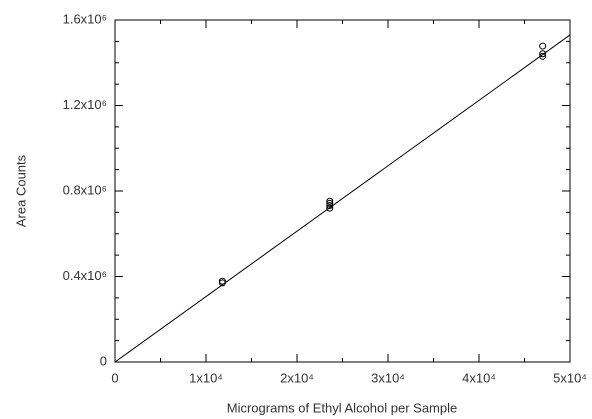 The image size is (592, 419). What do you see at coordinates (479, 377) in the screenshot?
I see `x-tick-label: 4x10⁴` at bounding box center [479, 377].